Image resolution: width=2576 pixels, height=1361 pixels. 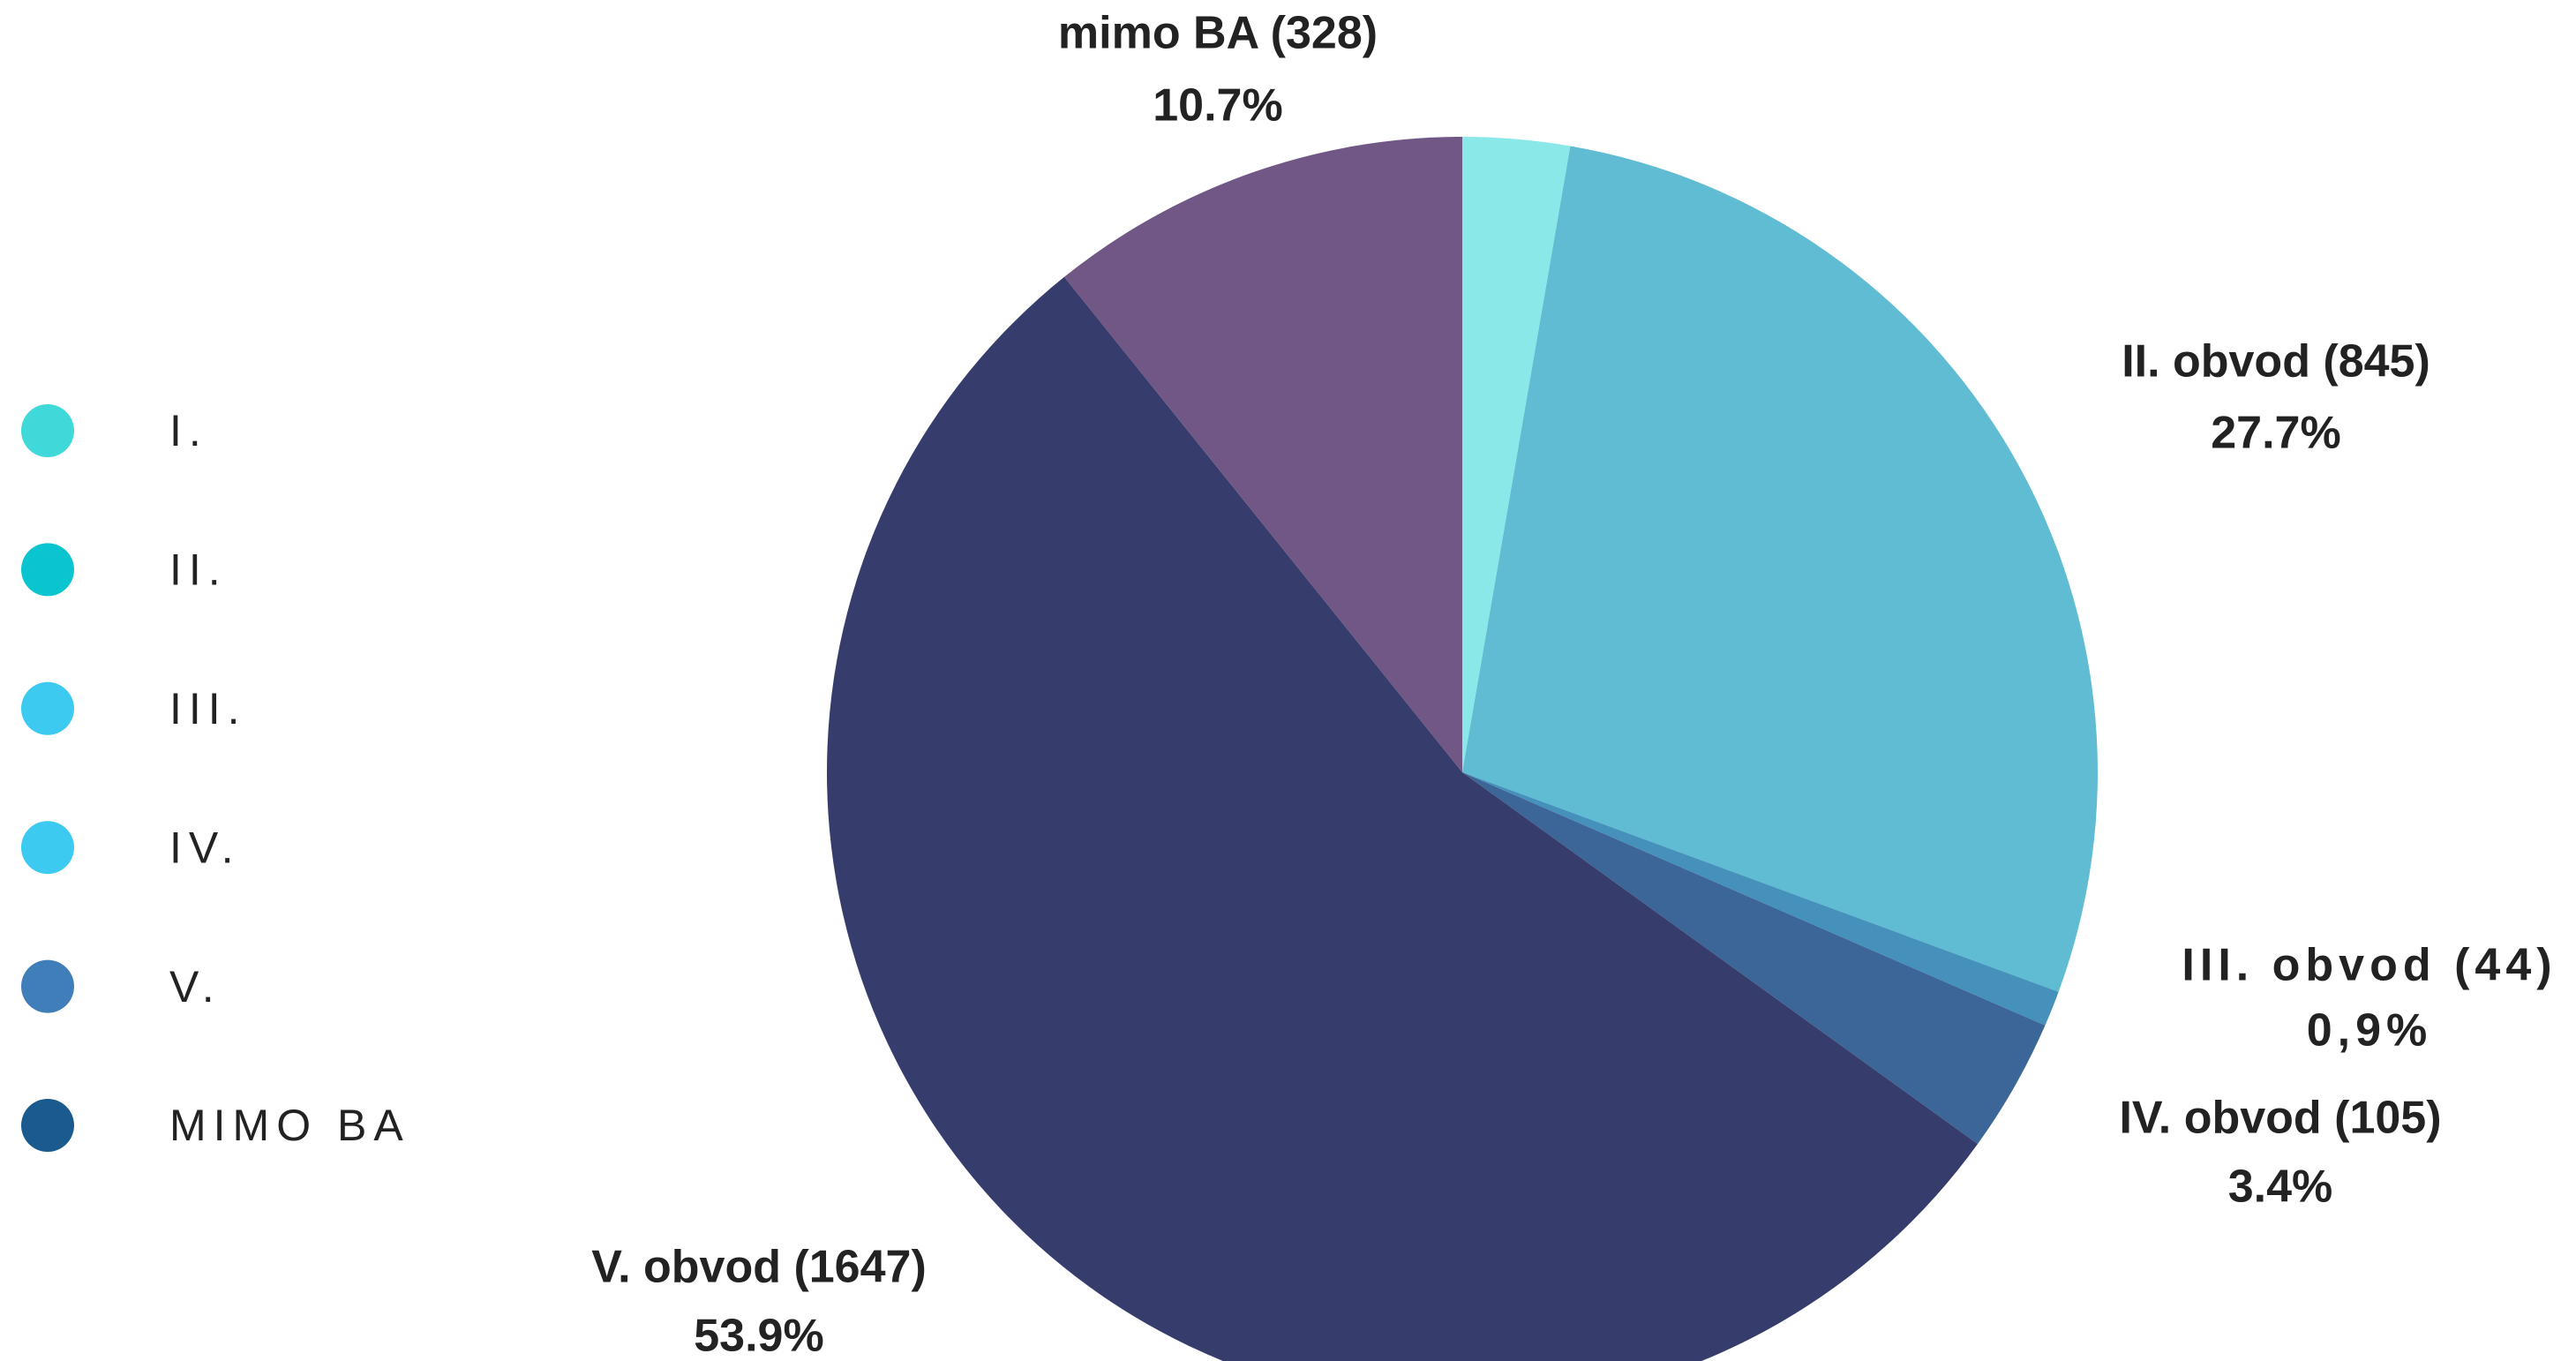 What do you see at coordinates (208, 708) in the screenshot?
I see `legend-label: III.` at bounding box center [208, 708].